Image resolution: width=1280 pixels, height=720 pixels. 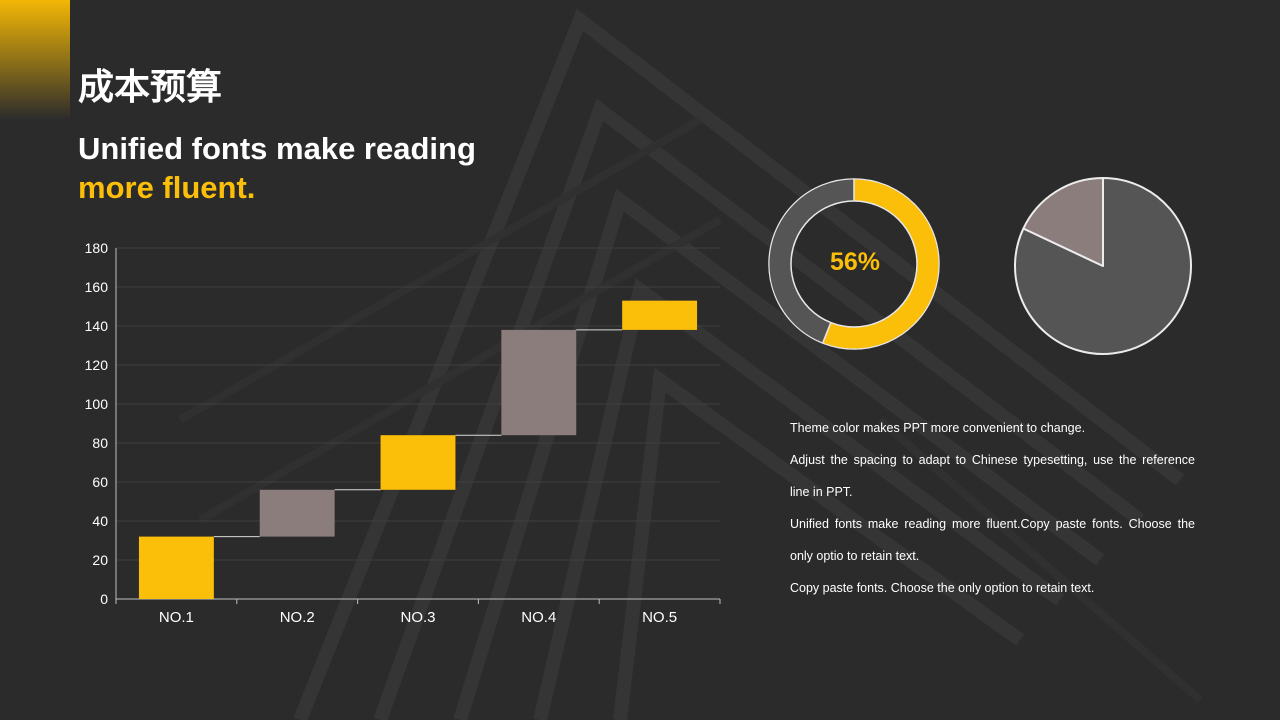 I want to click on x-category-label: NO.5, so click(x=659, y=617).